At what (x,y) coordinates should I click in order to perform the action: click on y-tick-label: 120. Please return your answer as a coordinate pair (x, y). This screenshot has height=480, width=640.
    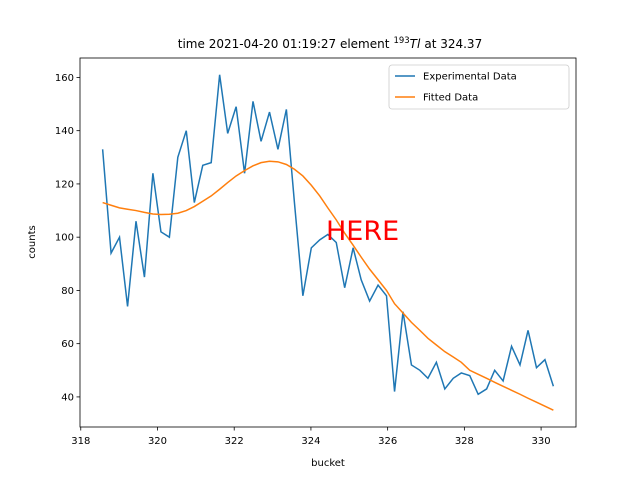
    Looking at the image, I should click on (64, 184).